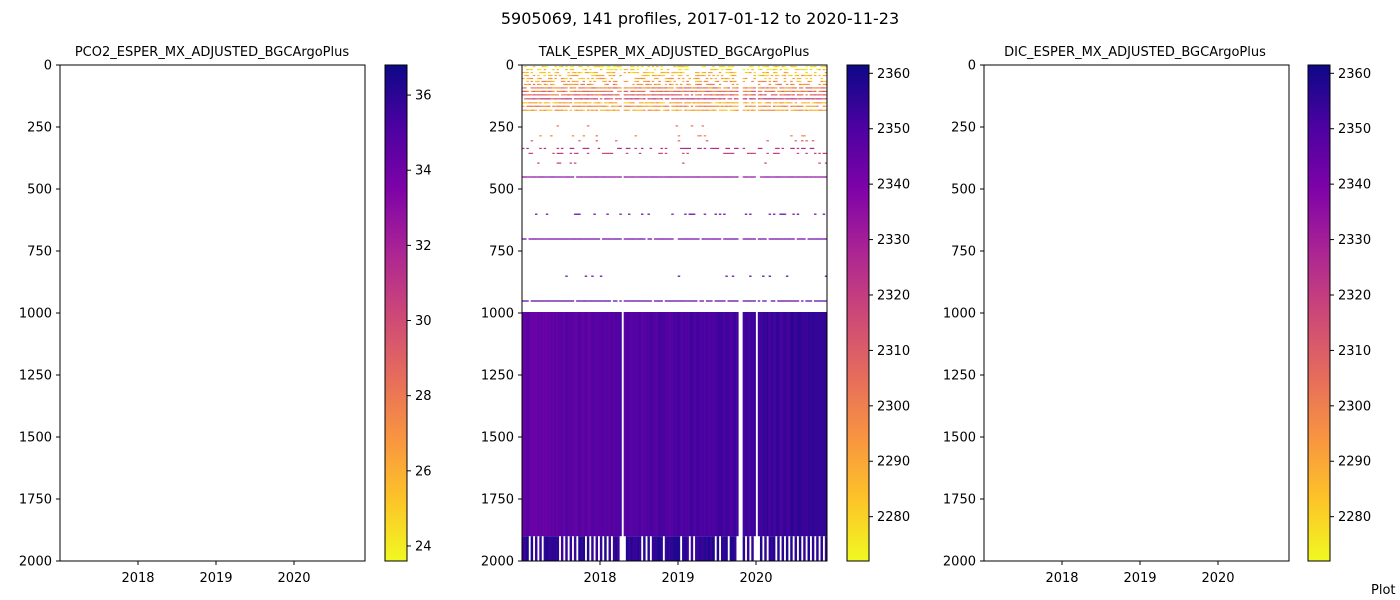 Image resolution: width=1400 pixels, height=600 pixels. Describe the element at coordinates (959, 314) in the screenshot. I see `y-tick-label: 1000` at that location.